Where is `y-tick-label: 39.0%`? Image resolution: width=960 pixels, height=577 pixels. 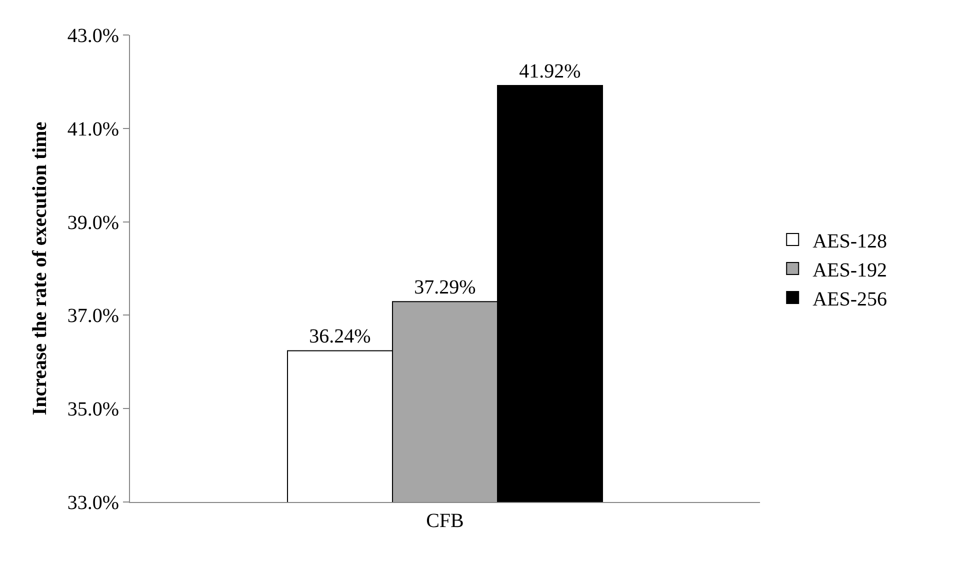
y-tick-label: 39.0% is located at coordinates (93, 223).